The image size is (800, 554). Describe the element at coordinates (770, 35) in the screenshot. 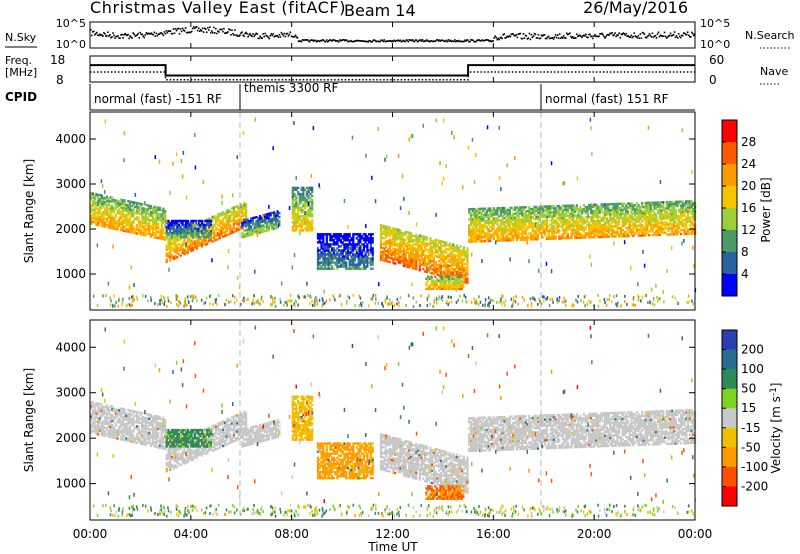

I see `nsearch-label: N.Search` at that location.